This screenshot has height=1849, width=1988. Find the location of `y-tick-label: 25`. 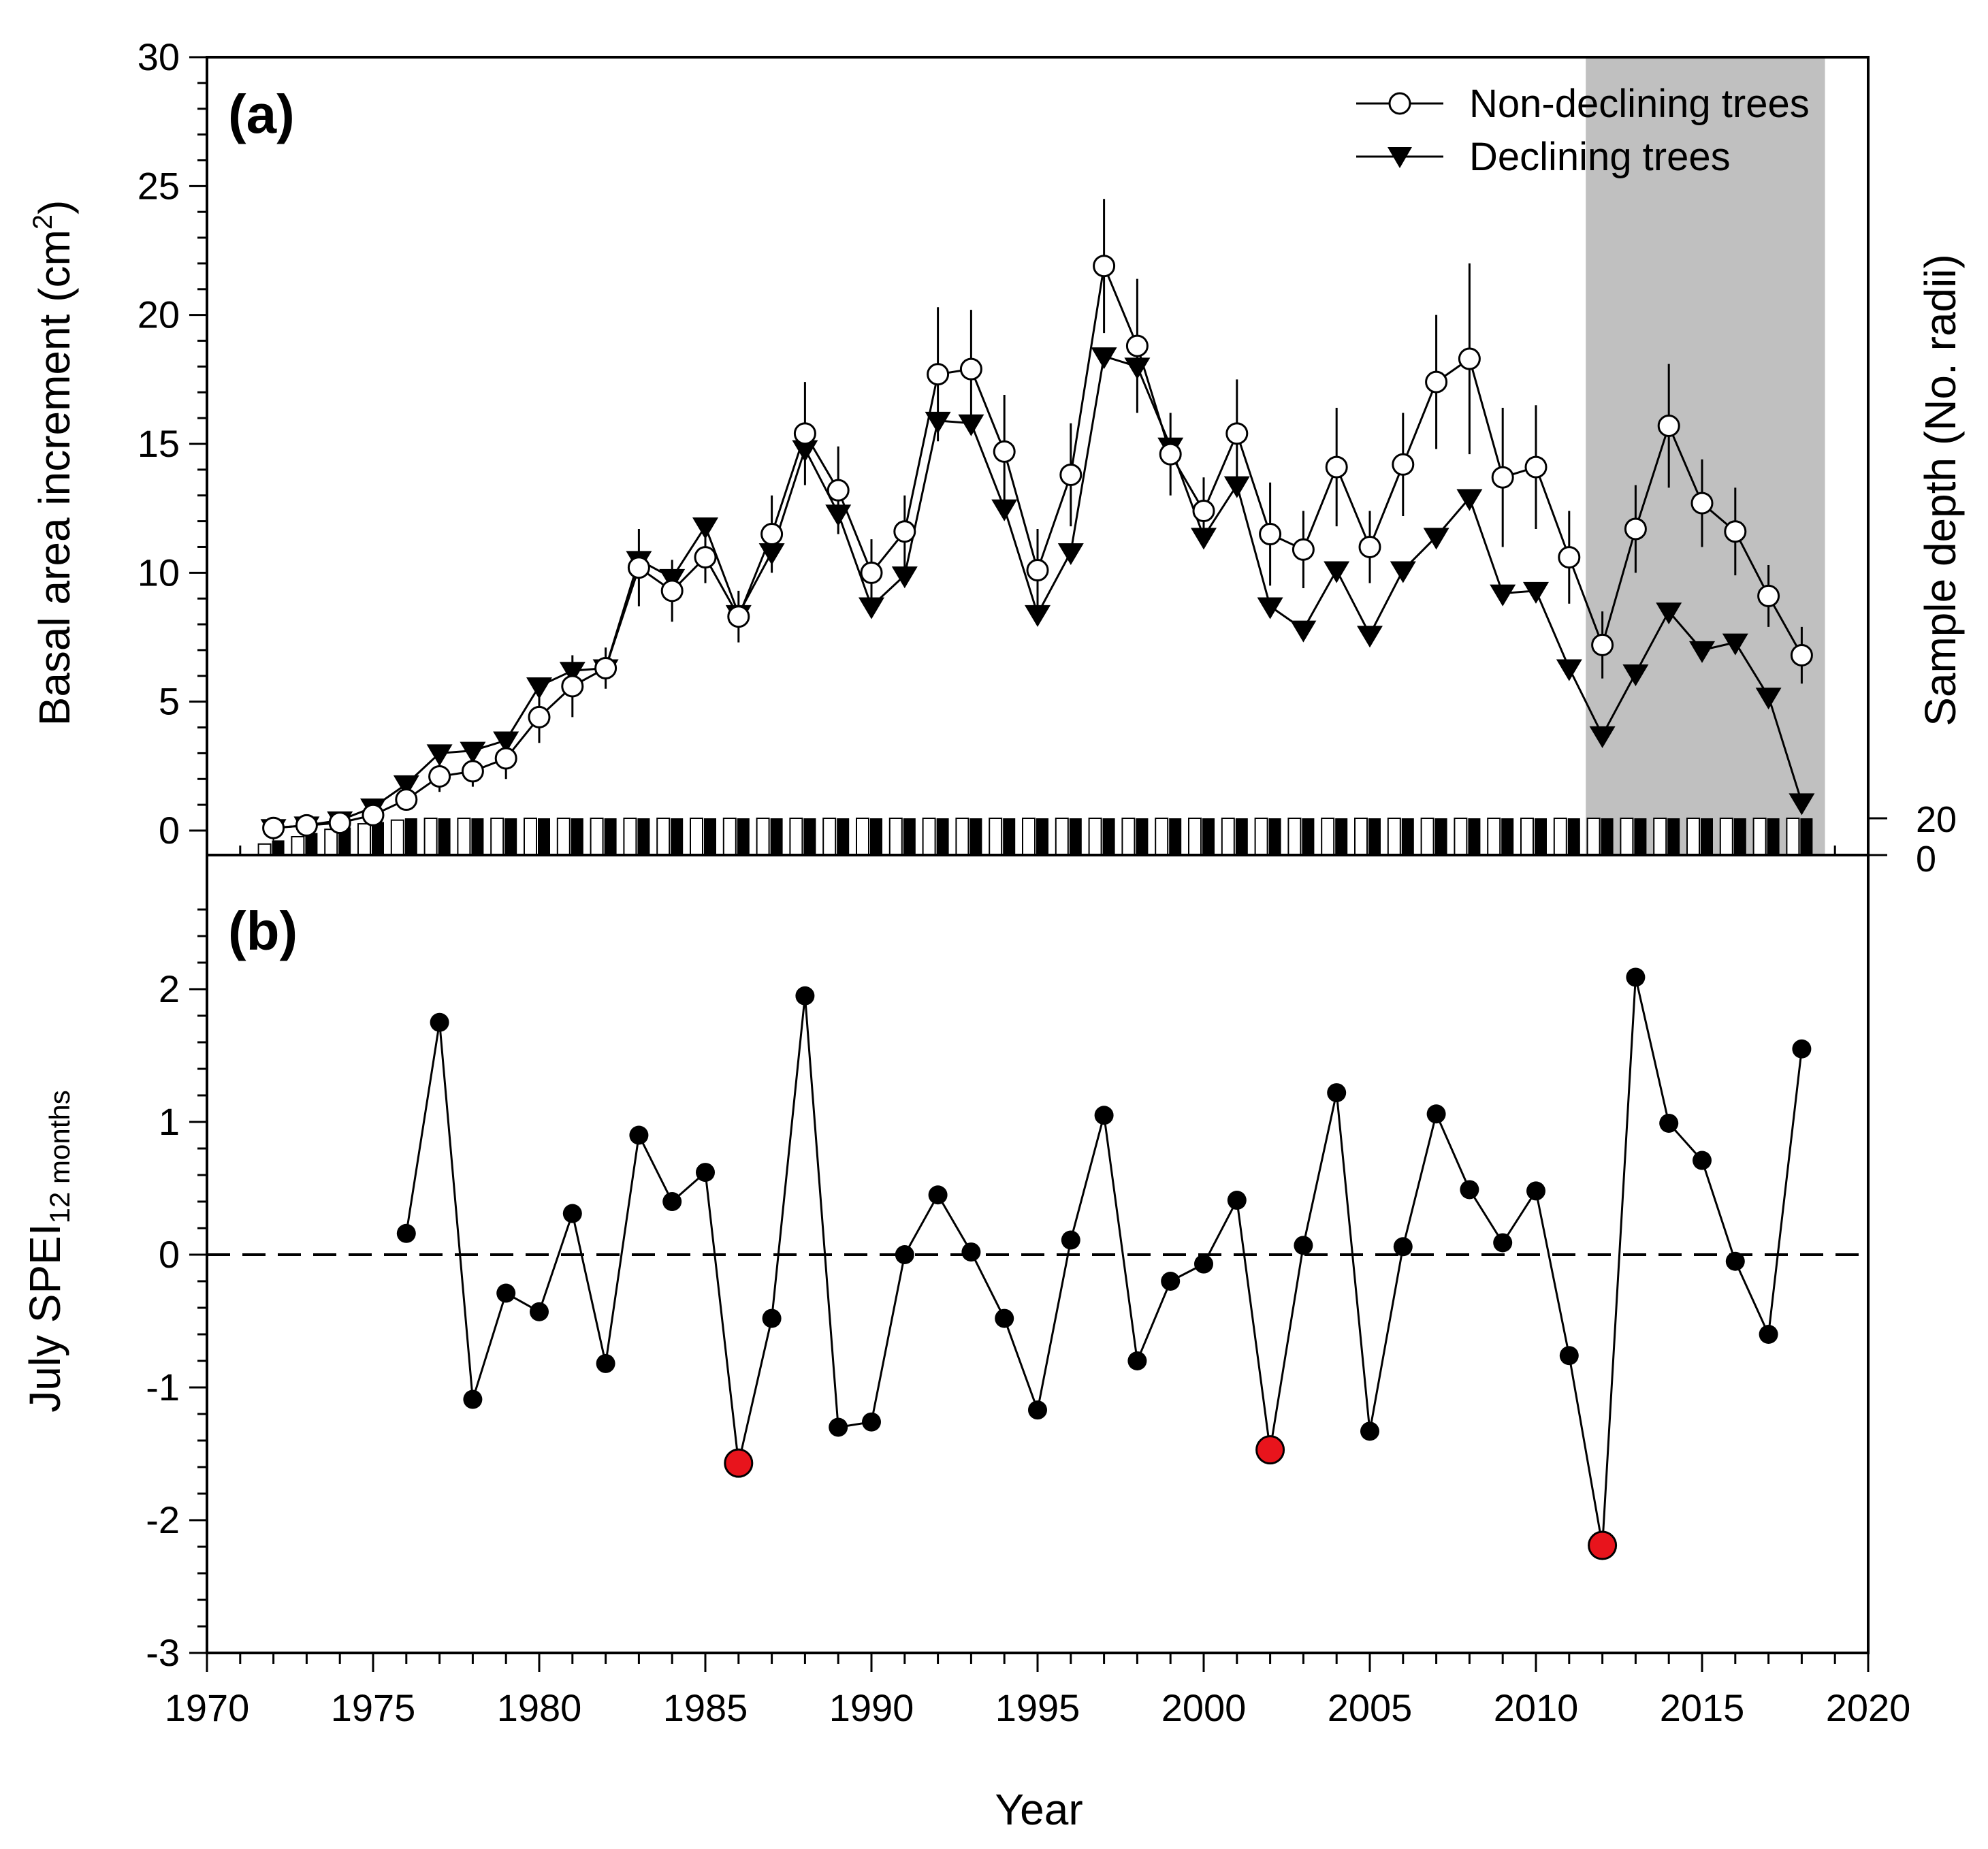

y-tick-label: 25 is located at coordinates (159, 186).